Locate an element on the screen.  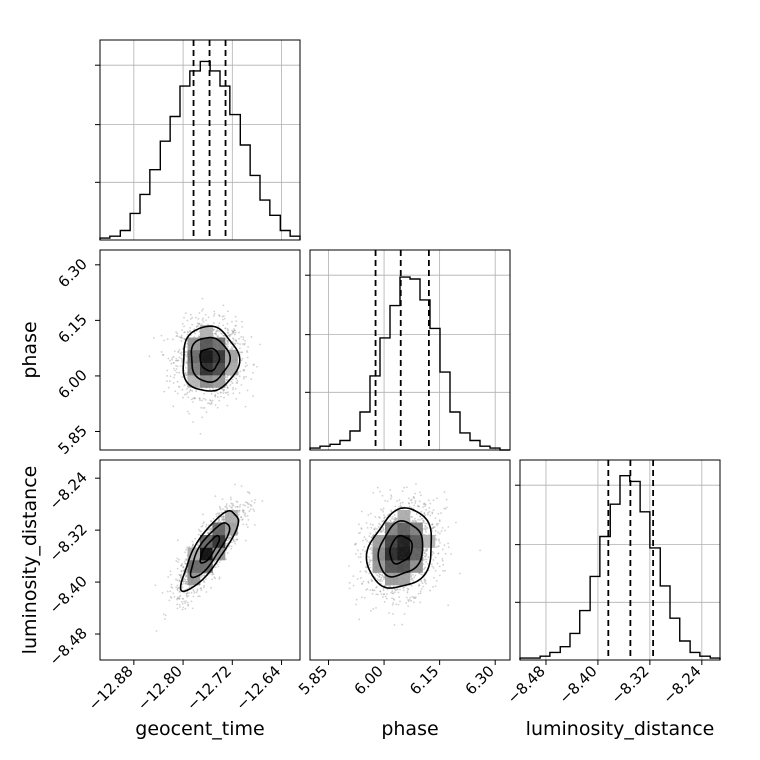
panel-background is located at coordinates (410, 350).